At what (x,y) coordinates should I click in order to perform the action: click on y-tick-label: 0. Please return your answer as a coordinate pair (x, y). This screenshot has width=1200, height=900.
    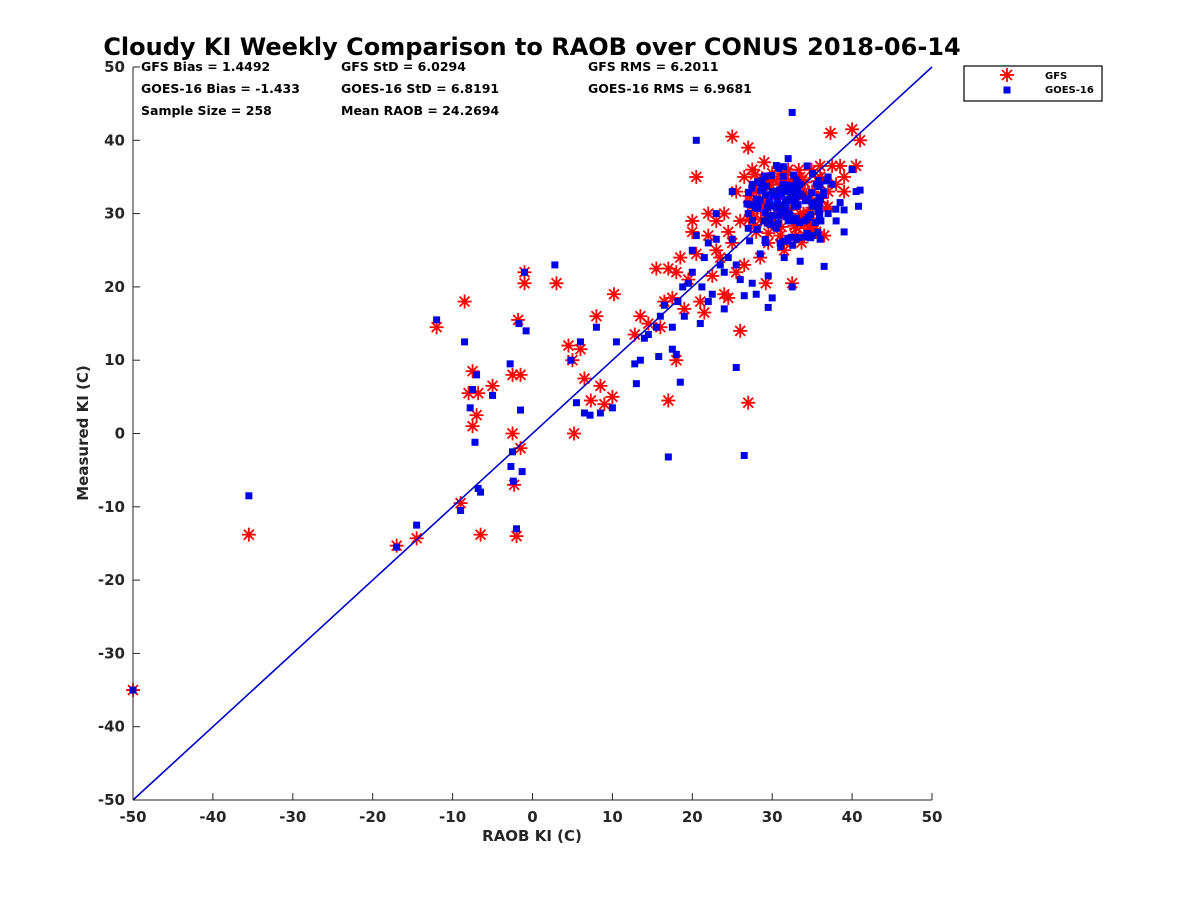
    Looking at the image, I should click on (120, 434).